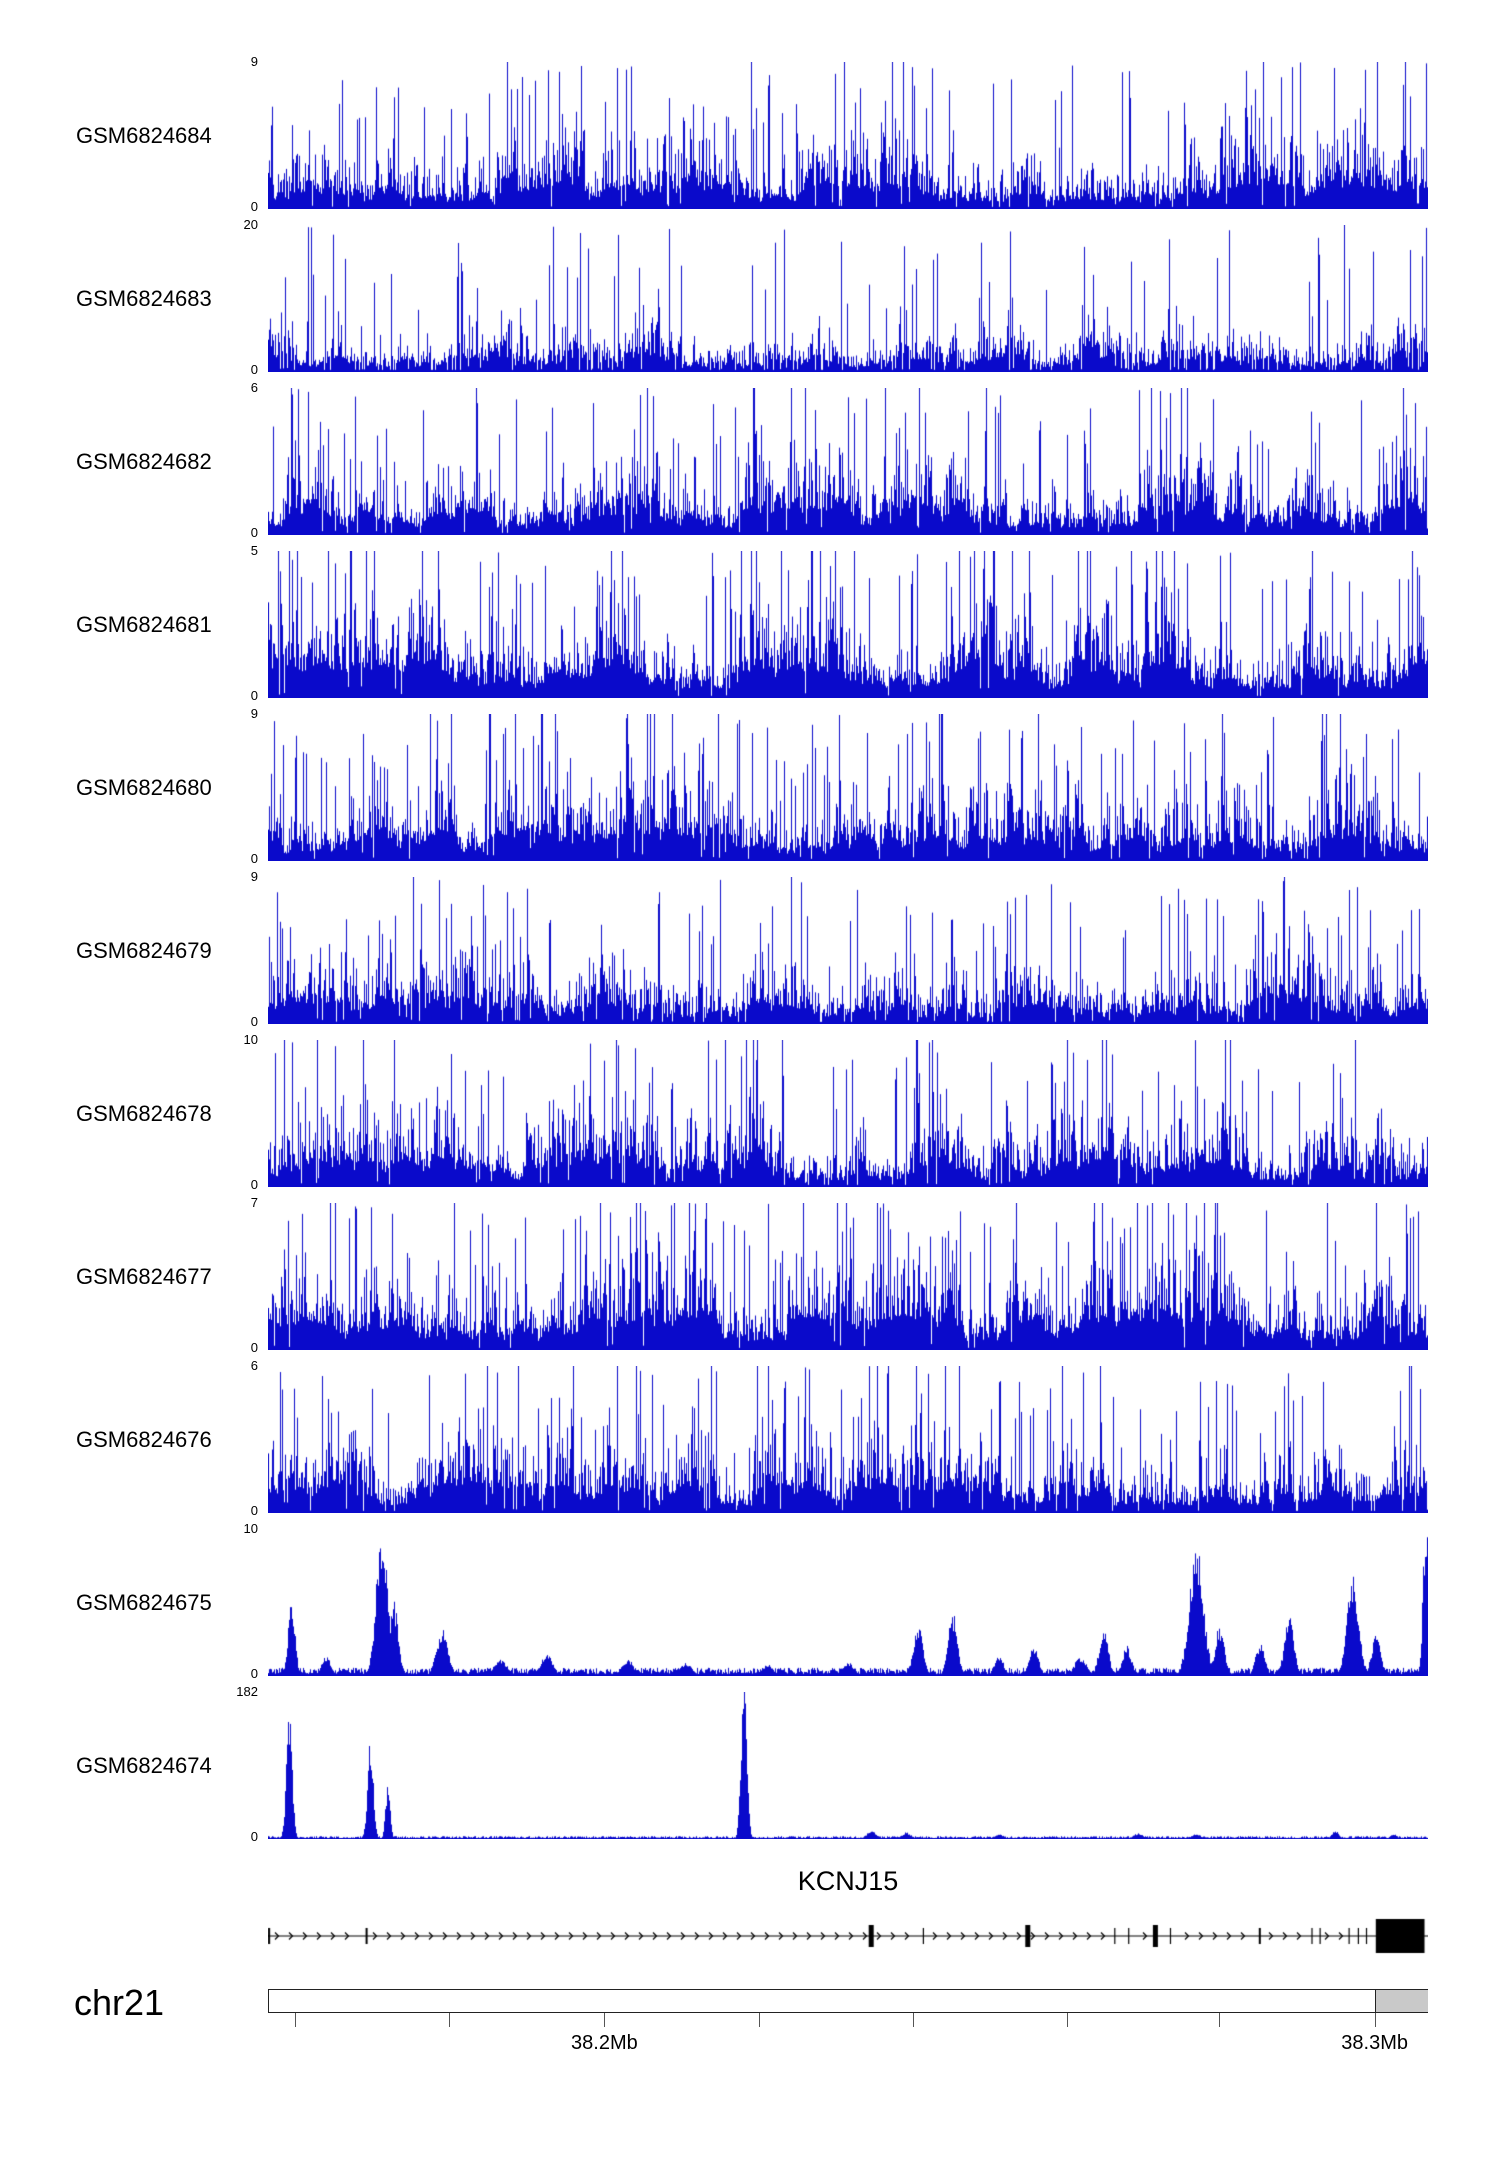  I want to click on coverage-track: GSM6824675 10 0, so click(750, 1601).